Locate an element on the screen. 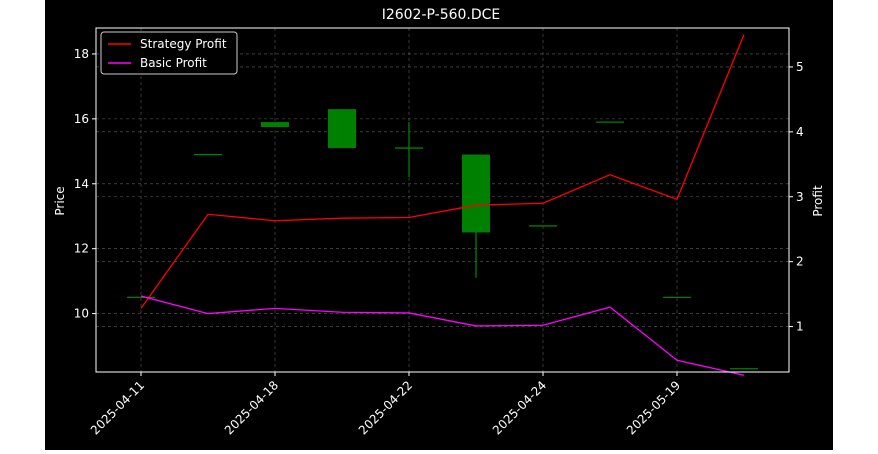  y2-tick-label-1: 1 is located at coordinates (800, 327).